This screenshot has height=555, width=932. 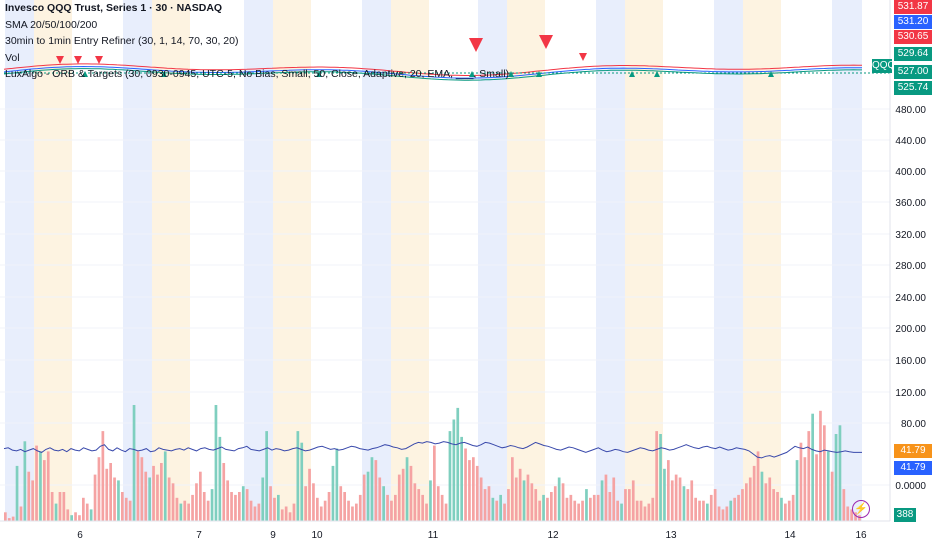 I want to click on price-badge-5: 527.00, so click(x=913, y=72).